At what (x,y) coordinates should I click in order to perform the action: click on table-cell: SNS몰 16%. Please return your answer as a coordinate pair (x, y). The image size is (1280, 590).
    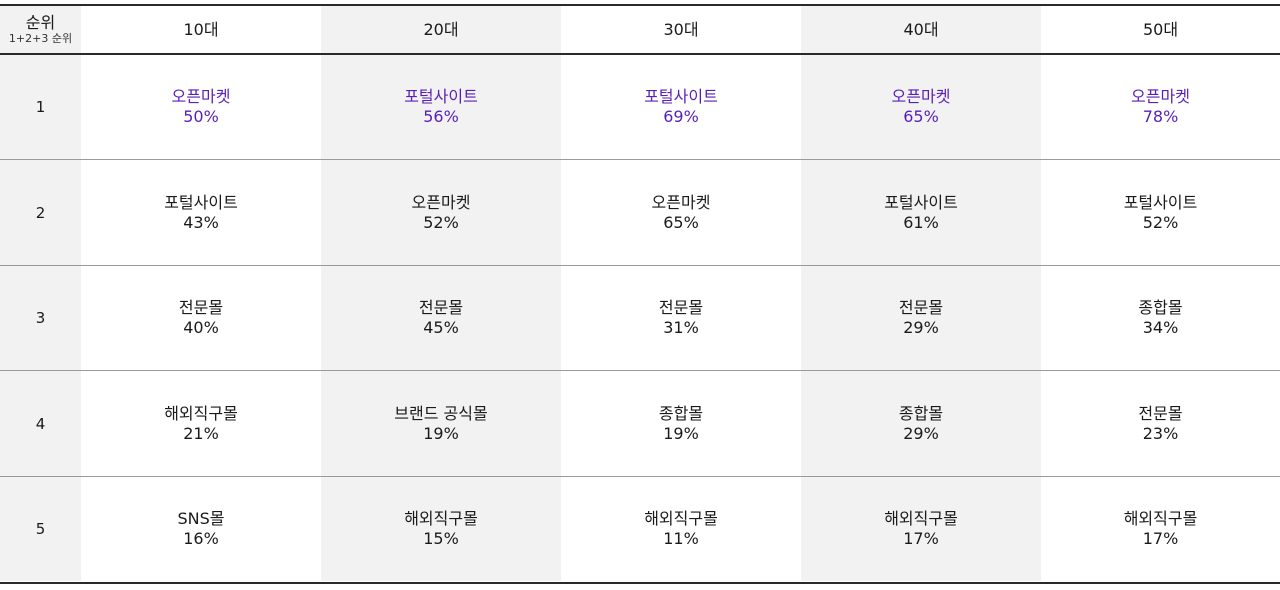
    Looking at the image, I should click on (201, 529).